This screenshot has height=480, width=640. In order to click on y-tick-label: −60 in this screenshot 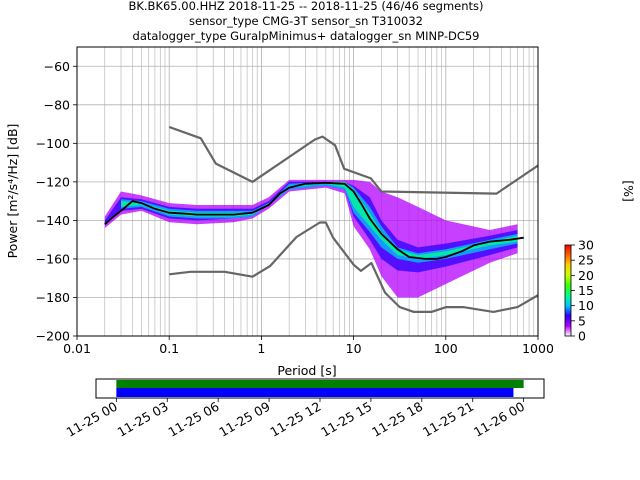, I will do `click(57, 66)`.